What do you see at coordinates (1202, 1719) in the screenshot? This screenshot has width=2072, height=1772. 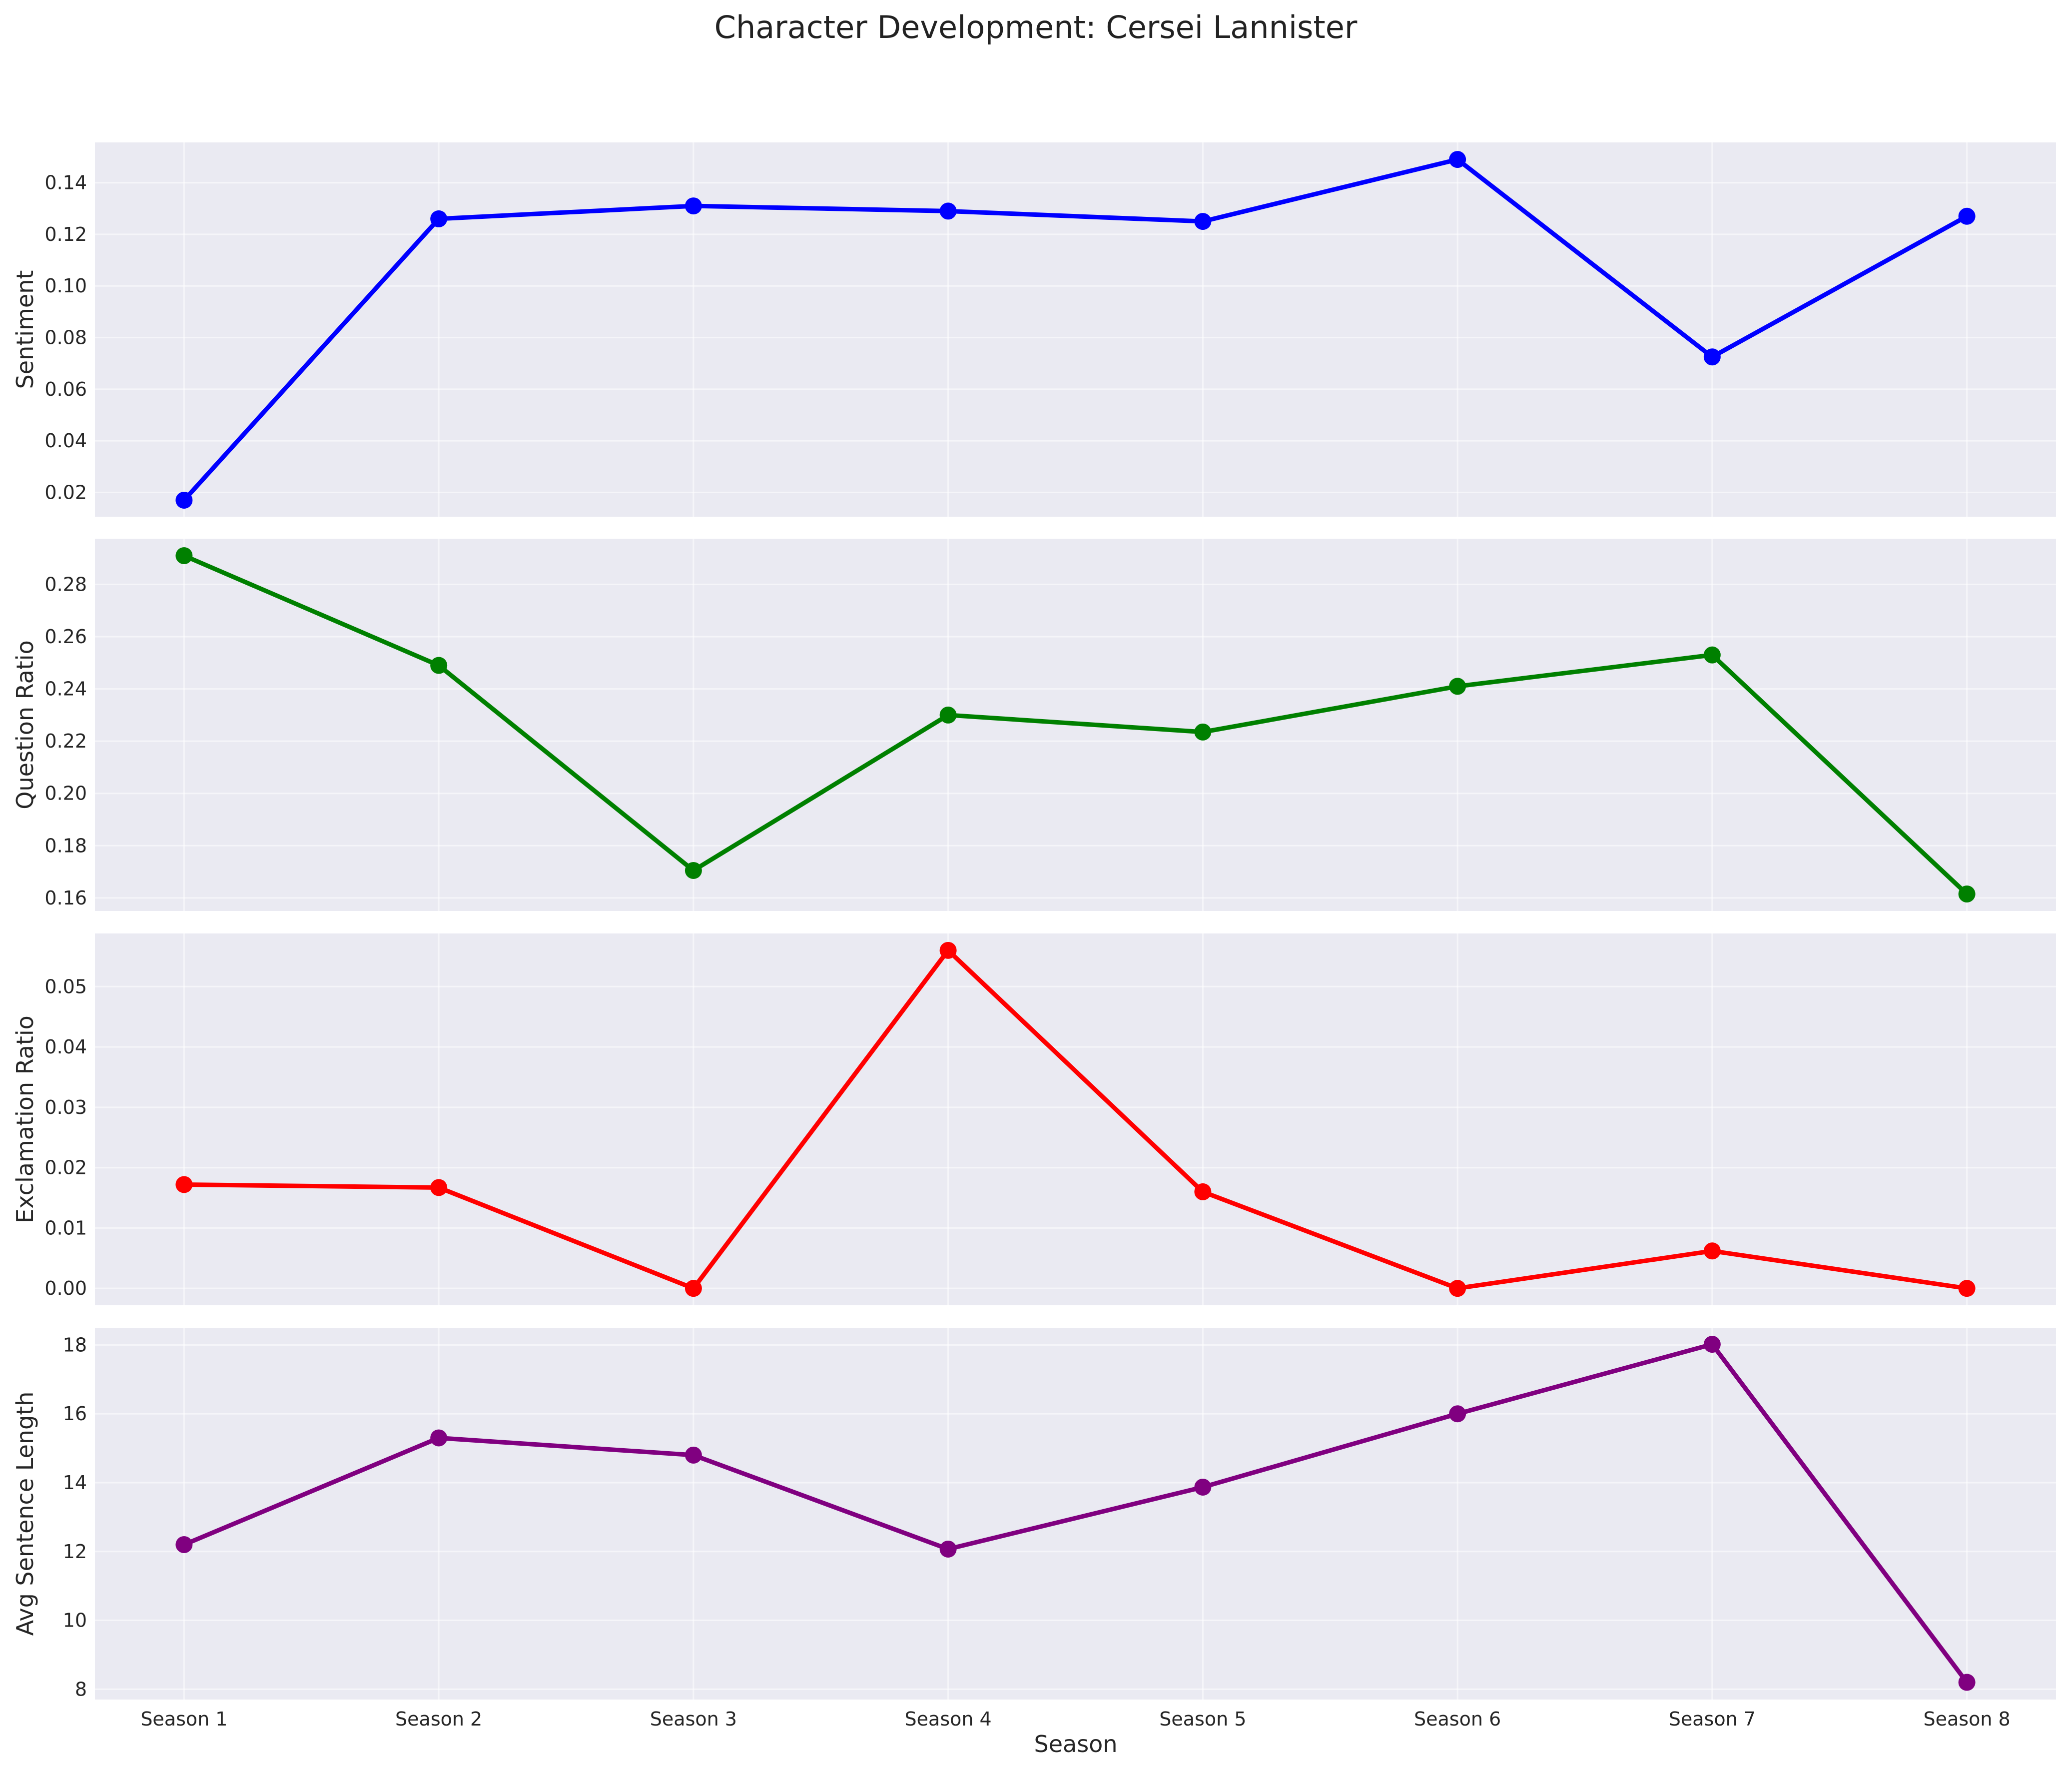 I see `x-tick-label: Season 5` at bounding box center [1202, 1719].